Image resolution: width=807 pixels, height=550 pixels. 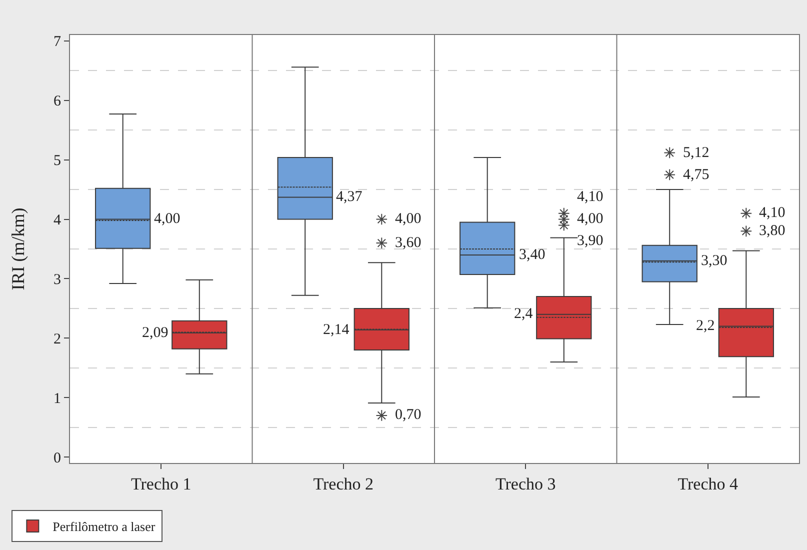 What do you see at coordinates (18, 249) in the screenshot?
I see `y-axis-title: IRI (m/km)` at bounding box center [18, 249].